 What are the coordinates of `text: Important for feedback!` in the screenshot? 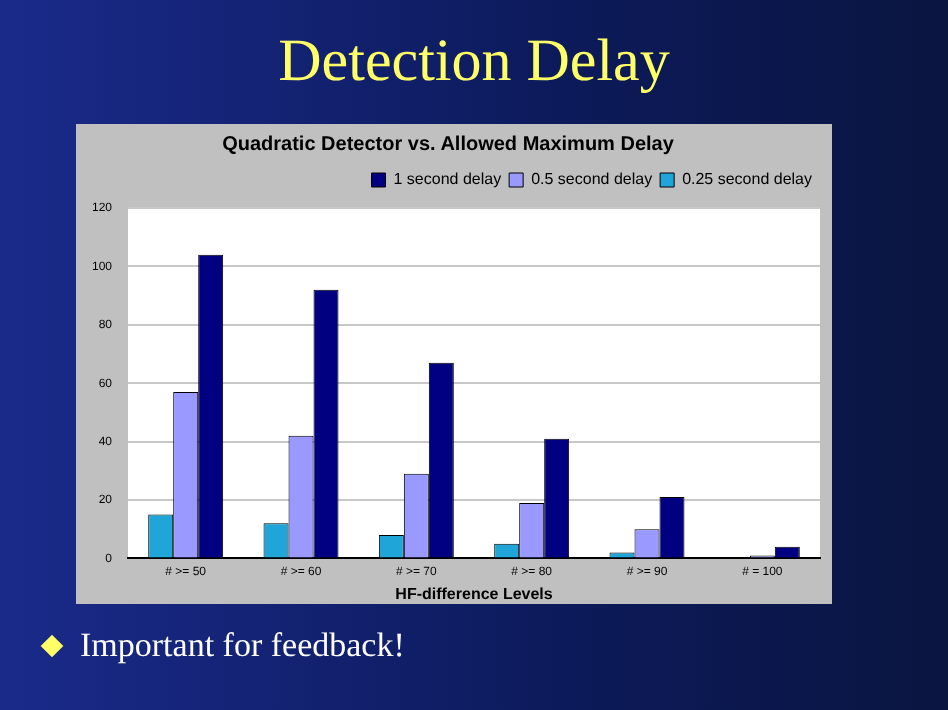 It's located at (242, 646).